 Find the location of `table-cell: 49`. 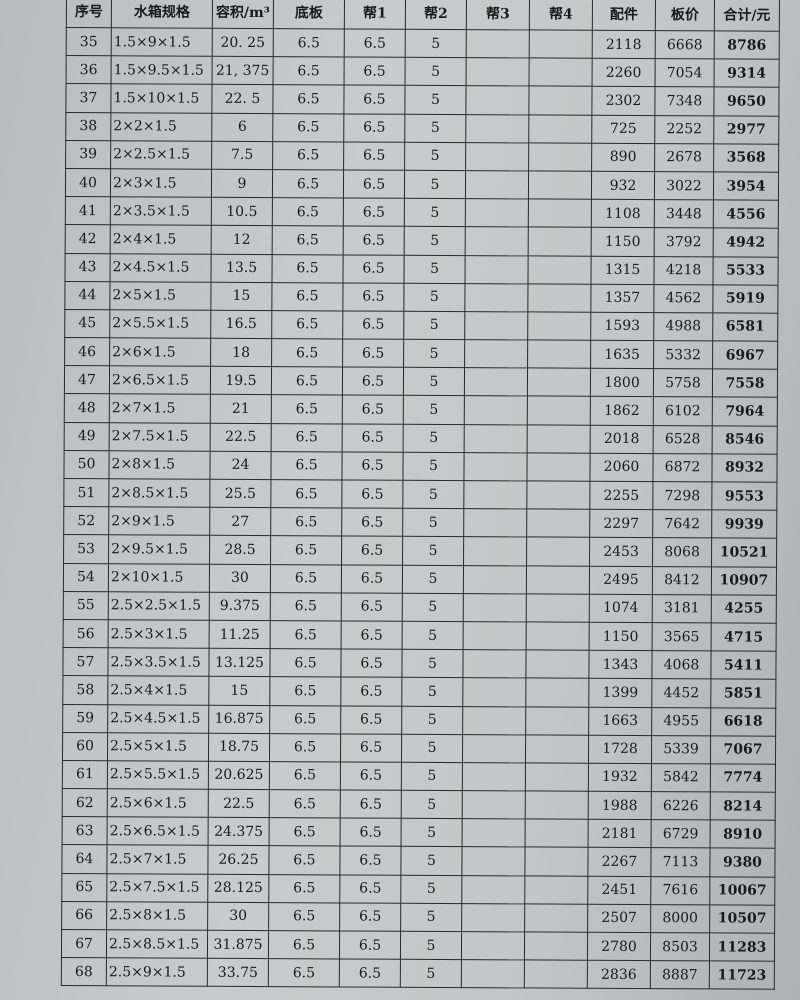

table-cell: 49 is located at coordinates (87, 436).